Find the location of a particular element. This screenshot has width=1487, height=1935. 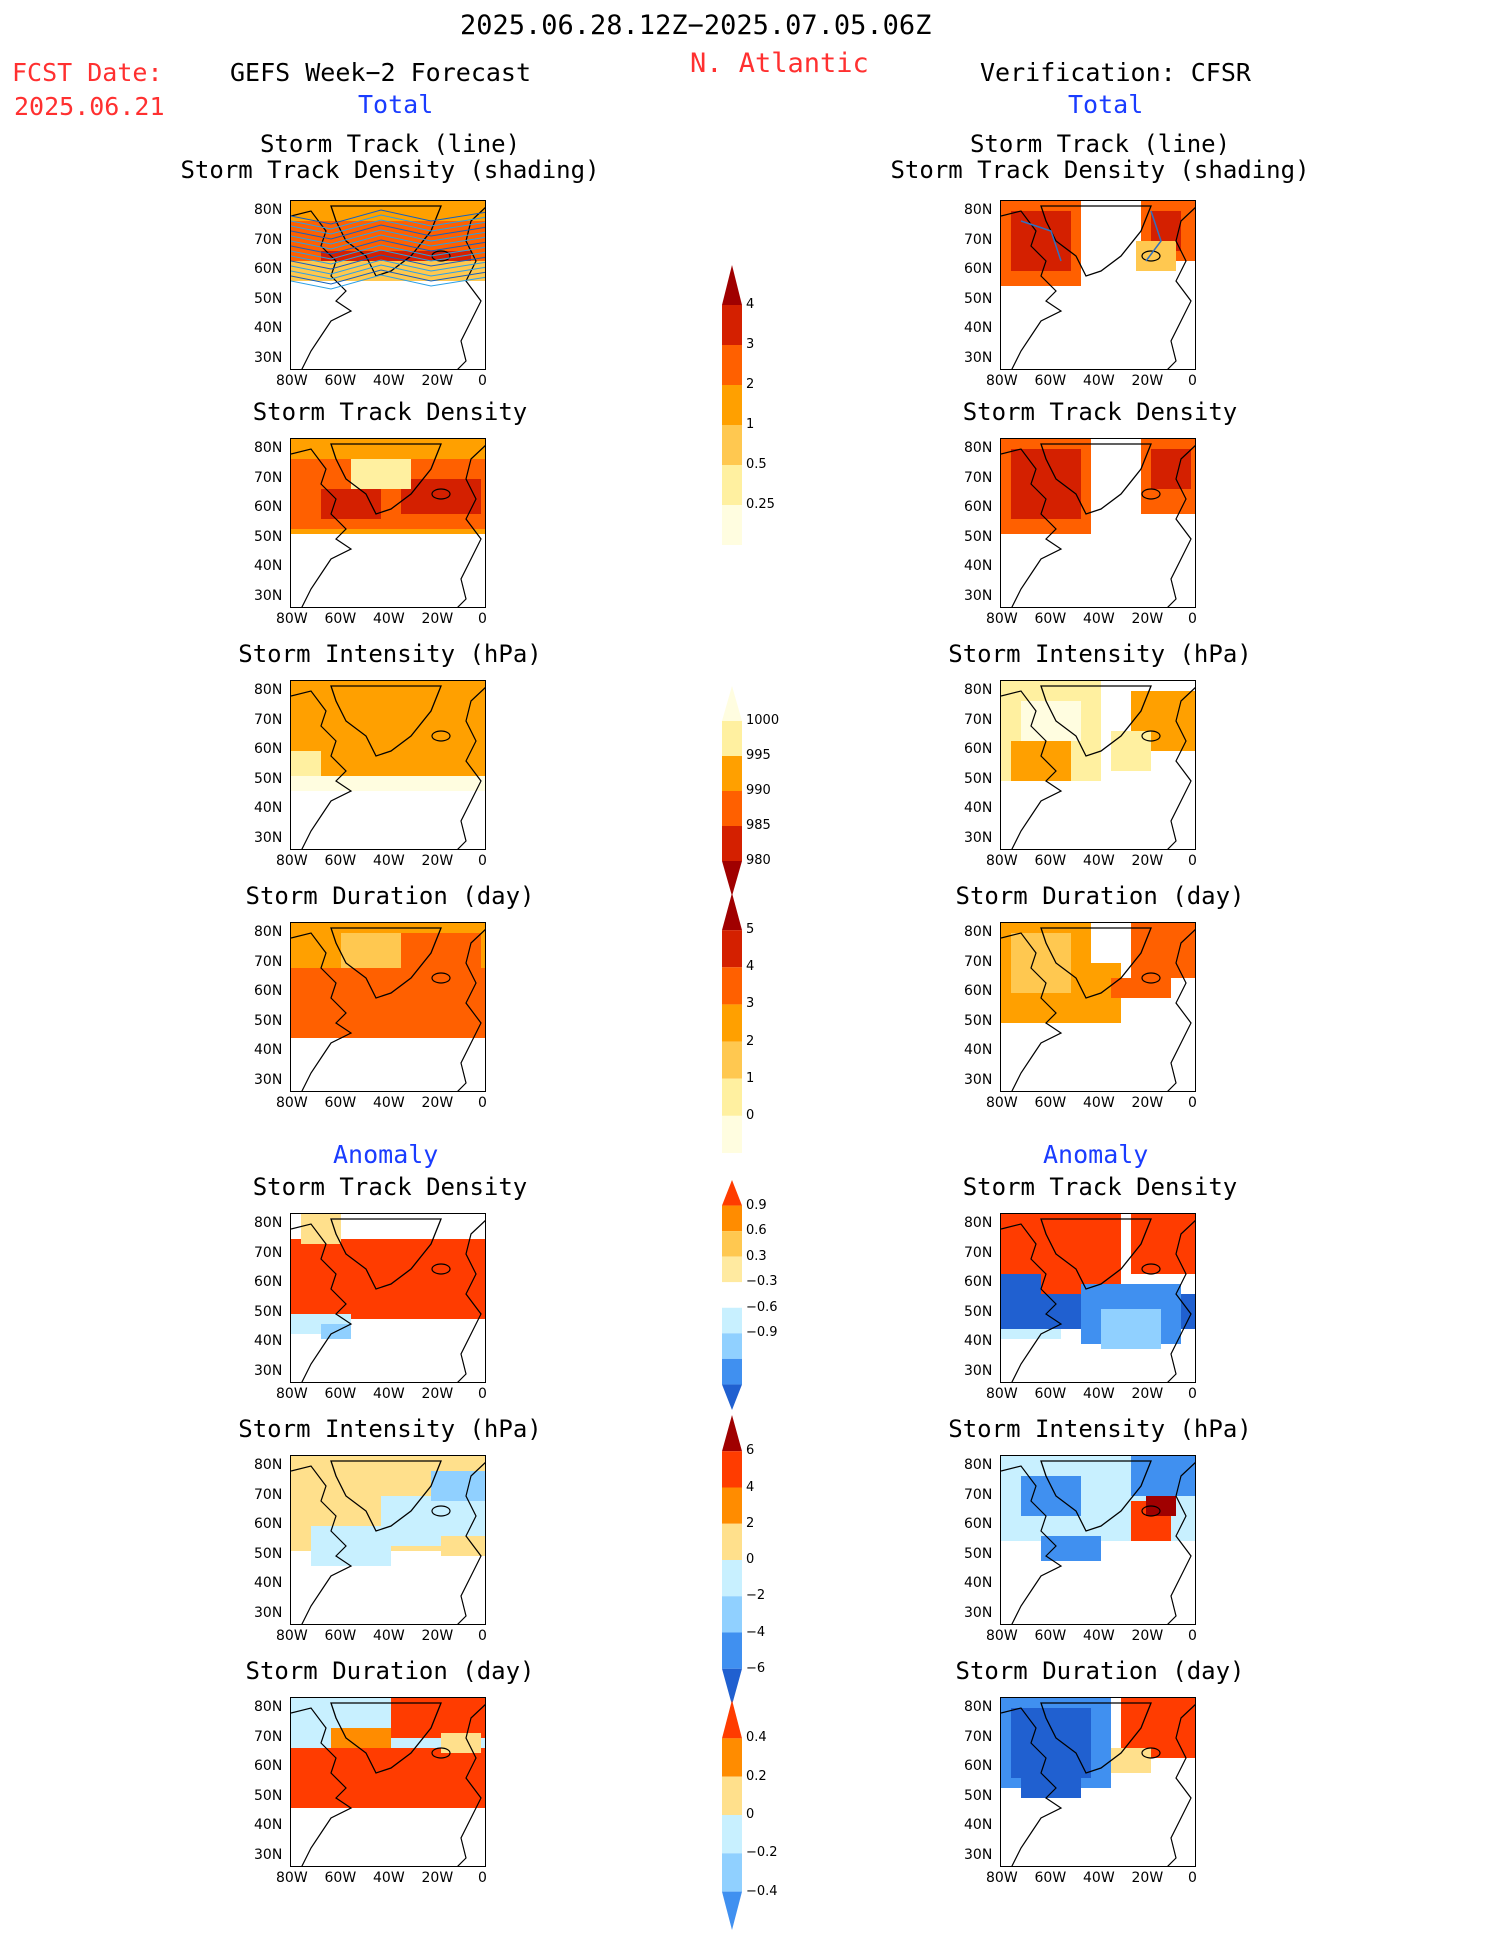

panel-title: Storm Duration (day) is located at coordinates (390, 1671).